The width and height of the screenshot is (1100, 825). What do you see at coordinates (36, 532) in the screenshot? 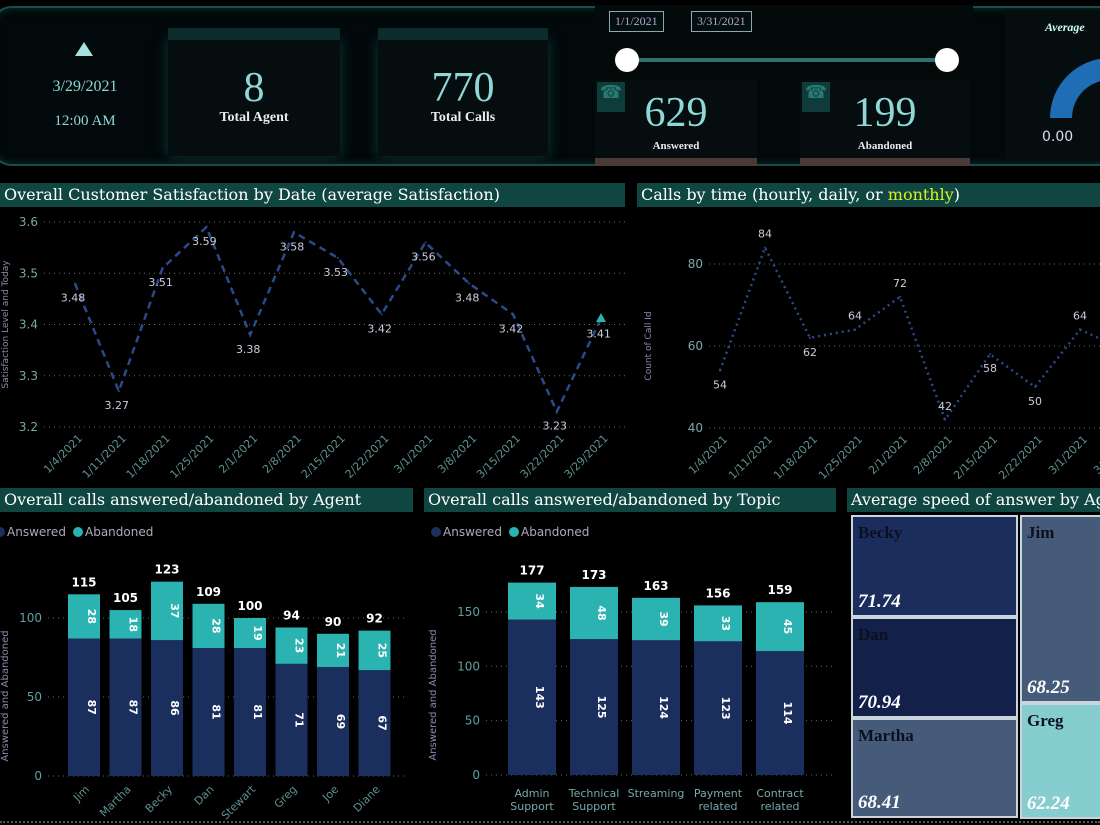
I see `legend-label: Answered` at bounding box center [36, 532].